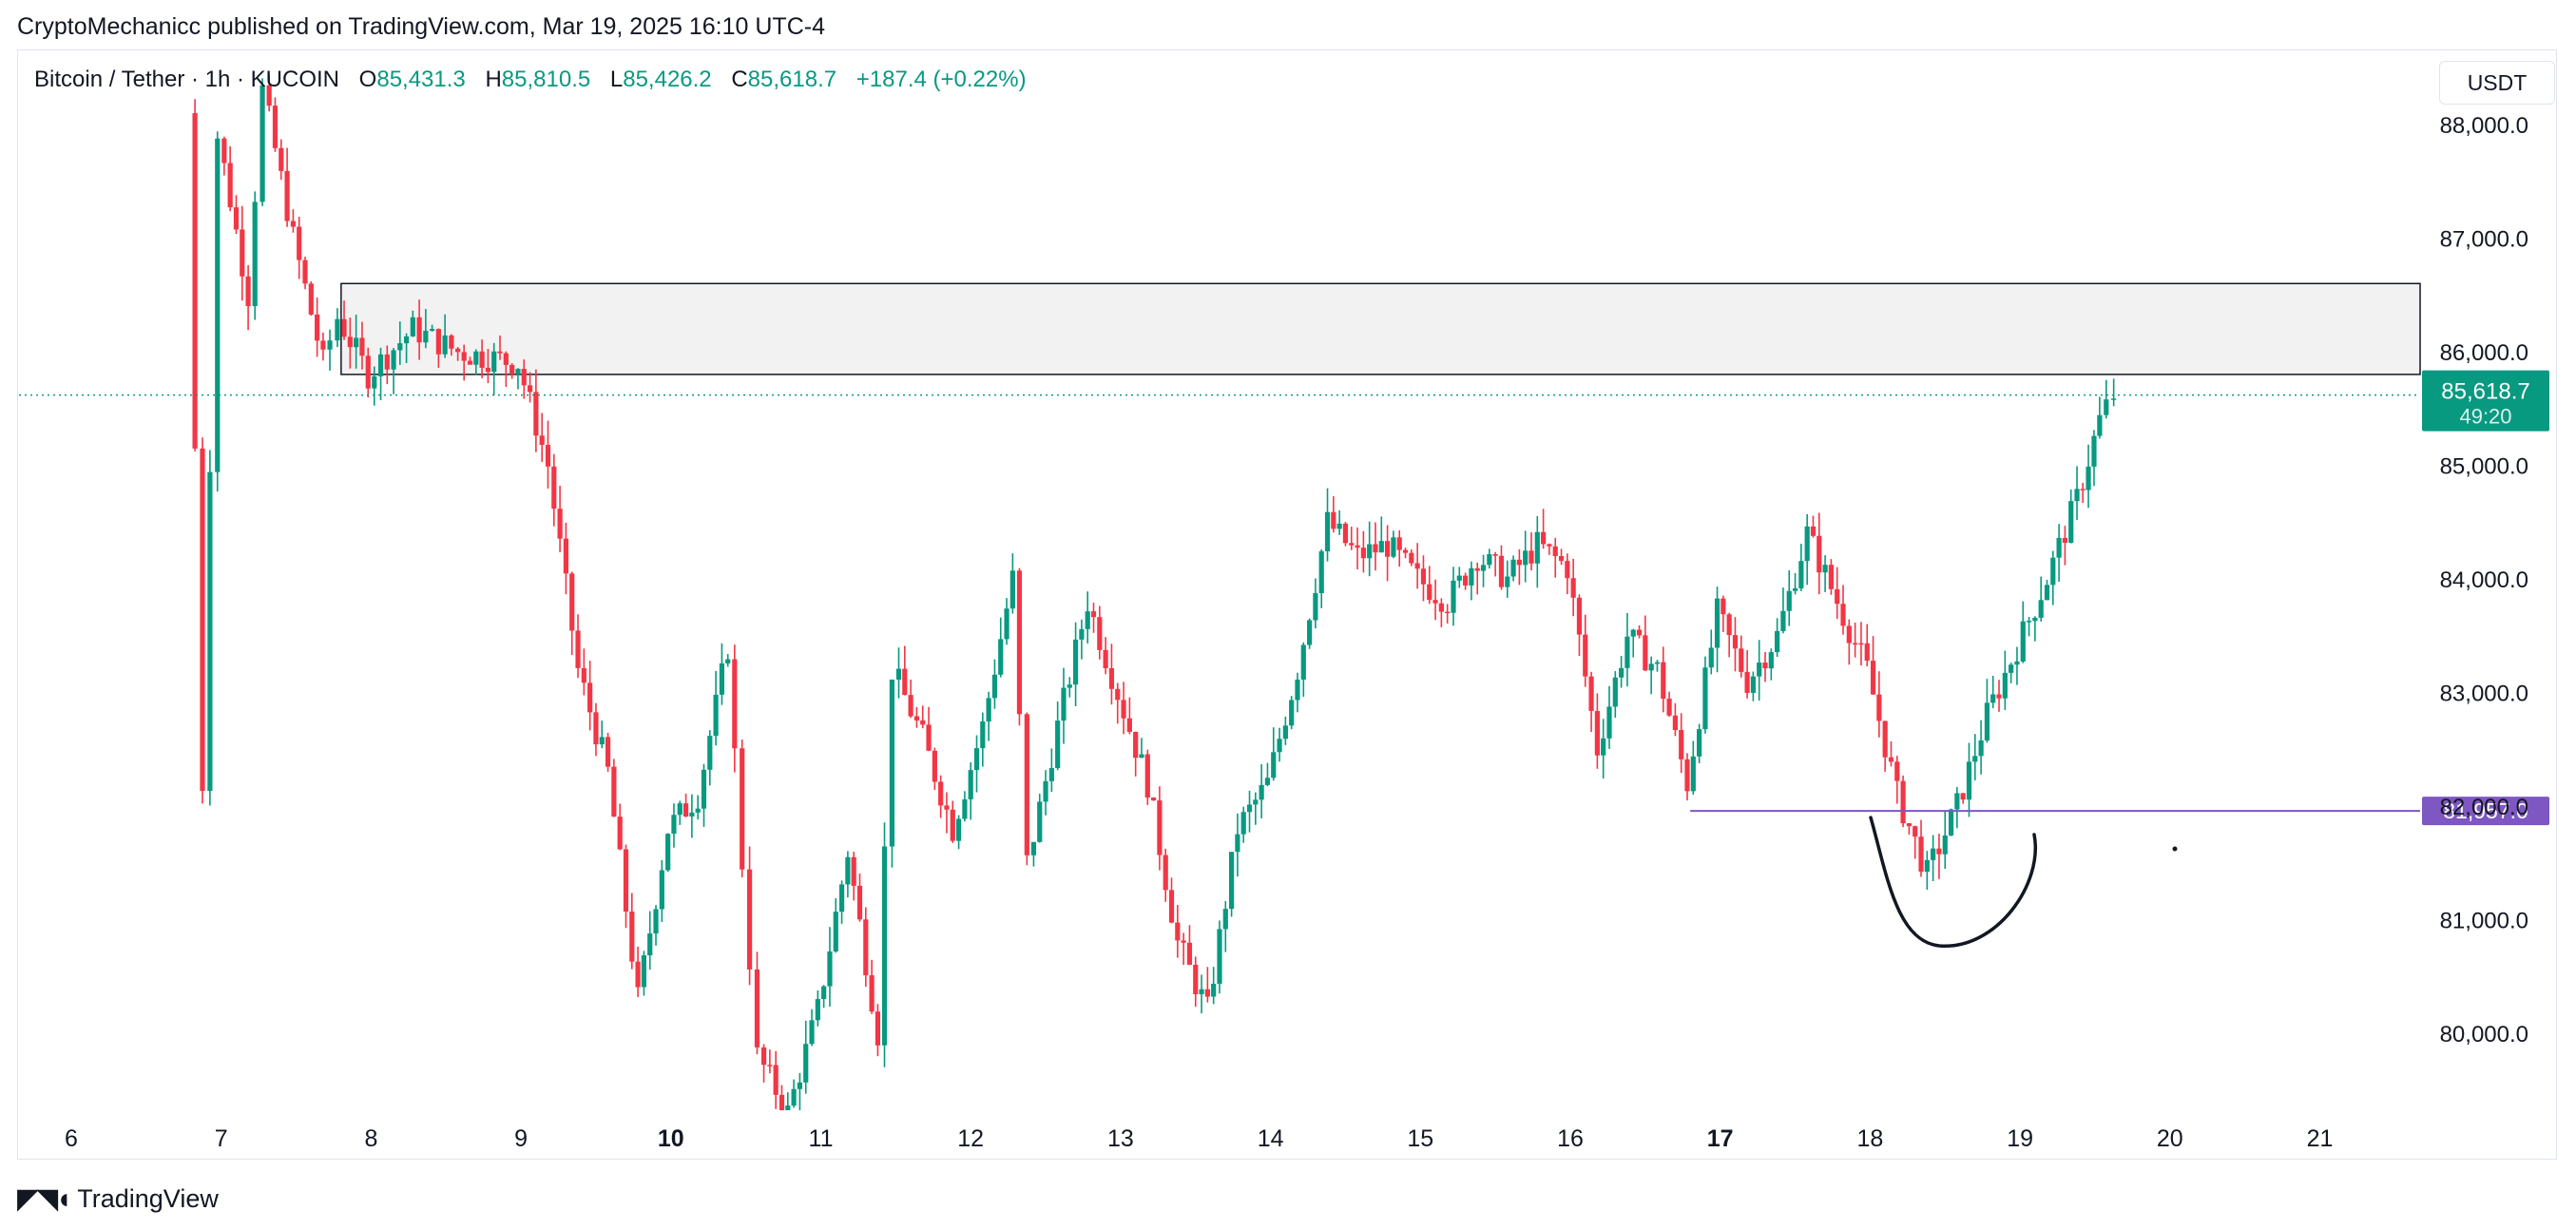 The image size is (2576, 1230). I want to click on currency-button: USDT, so click(2497, 83).